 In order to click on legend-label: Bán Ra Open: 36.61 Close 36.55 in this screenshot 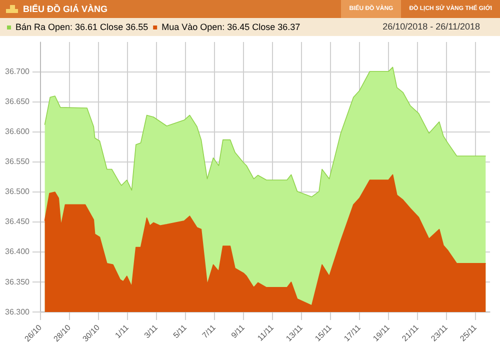, I will do `click(82, 27)`.